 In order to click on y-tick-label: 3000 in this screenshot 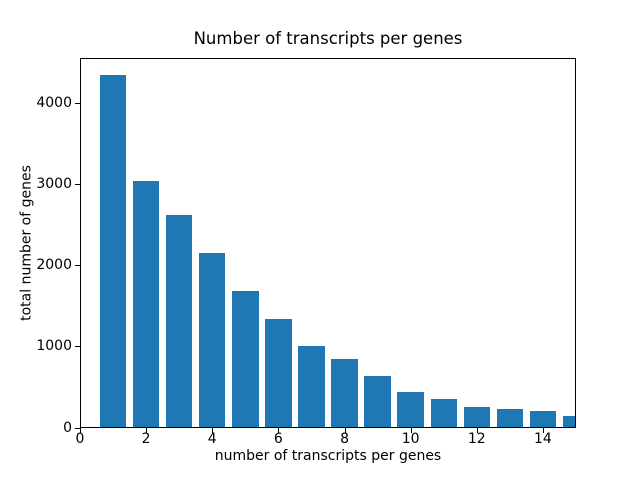, I will do `click(54, 184)`.